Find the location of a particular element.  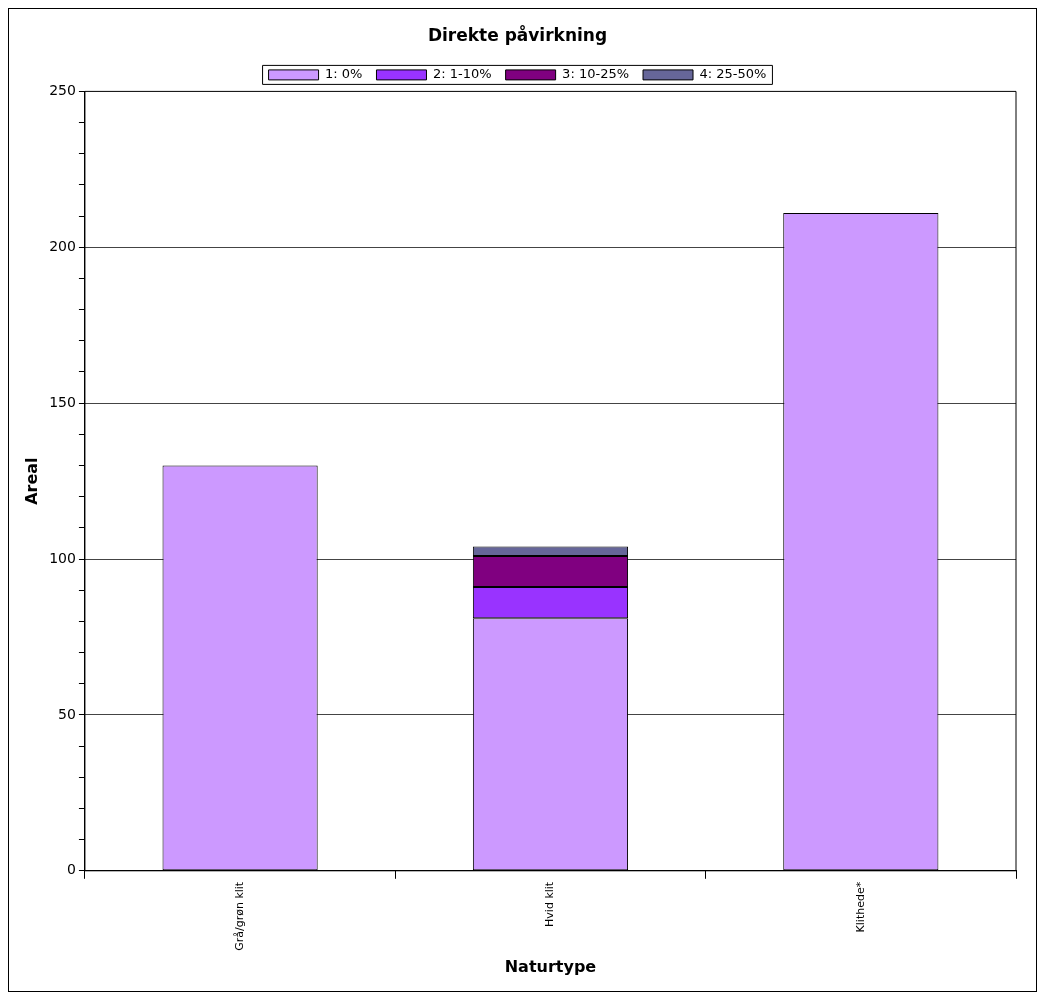

chart-title: Direkte påvirkning is located at coordinates (517, 34).